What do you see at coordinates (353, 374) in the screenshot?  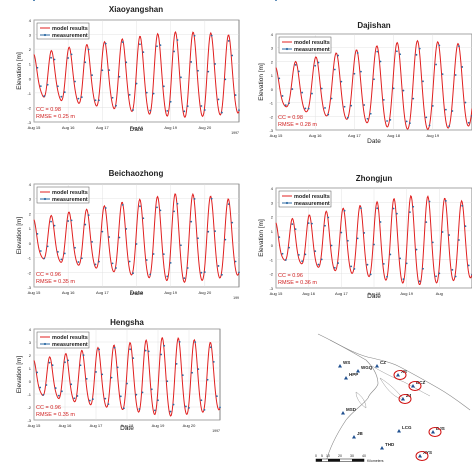 I see `station-label-hpp: HPP` at bounding box center [353, 374].